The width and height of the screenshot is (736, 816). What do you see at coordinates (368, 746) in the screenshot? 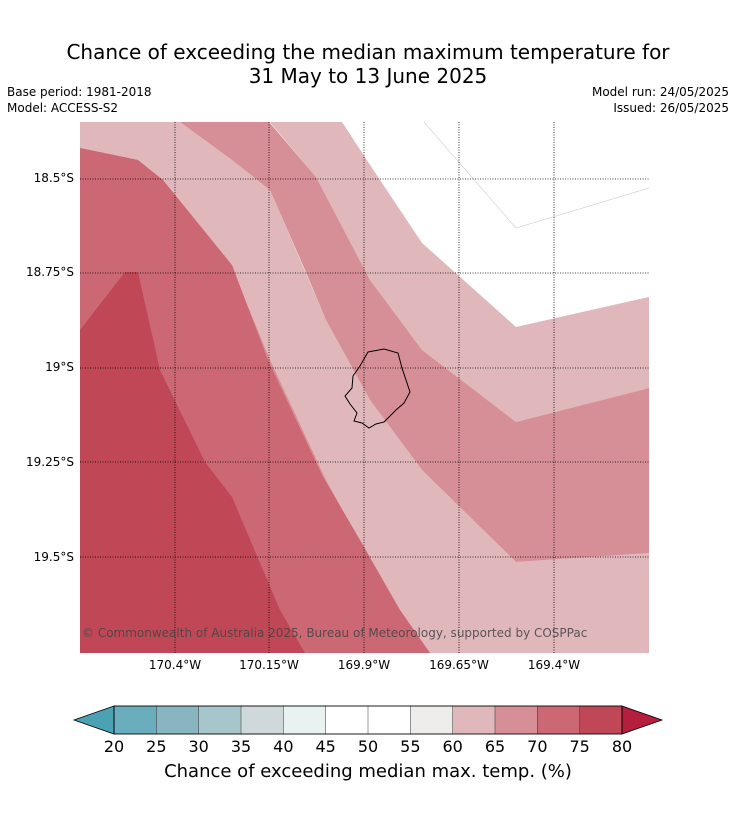
I see `colorbar-tick-label: 50` at bounding box center [368, 746].